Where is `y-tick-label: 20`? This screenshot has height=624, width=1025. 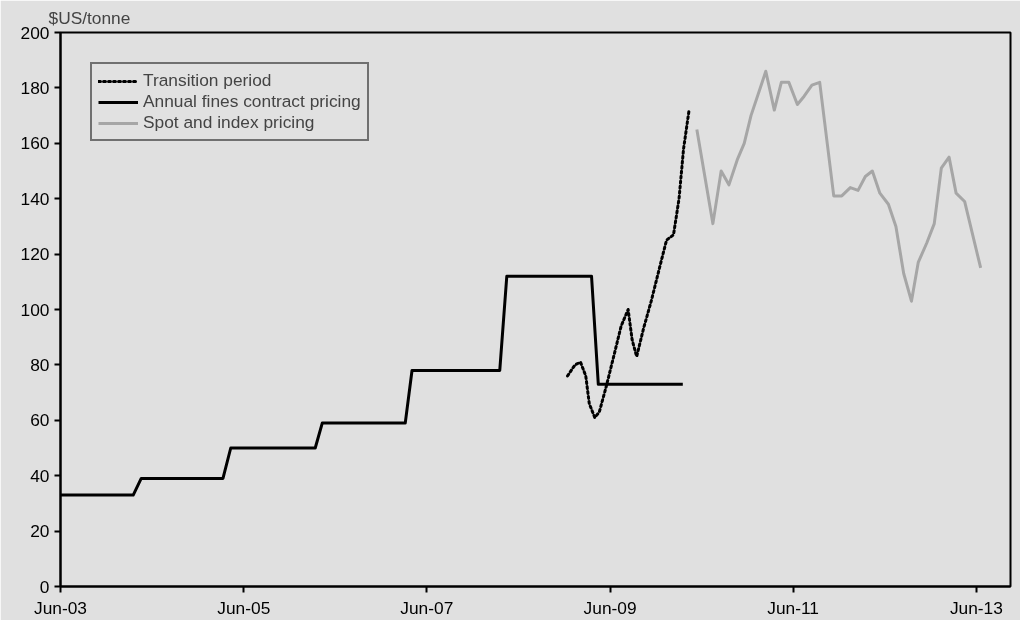
y-tick-label: 20 is located at coordinates (40, 531).